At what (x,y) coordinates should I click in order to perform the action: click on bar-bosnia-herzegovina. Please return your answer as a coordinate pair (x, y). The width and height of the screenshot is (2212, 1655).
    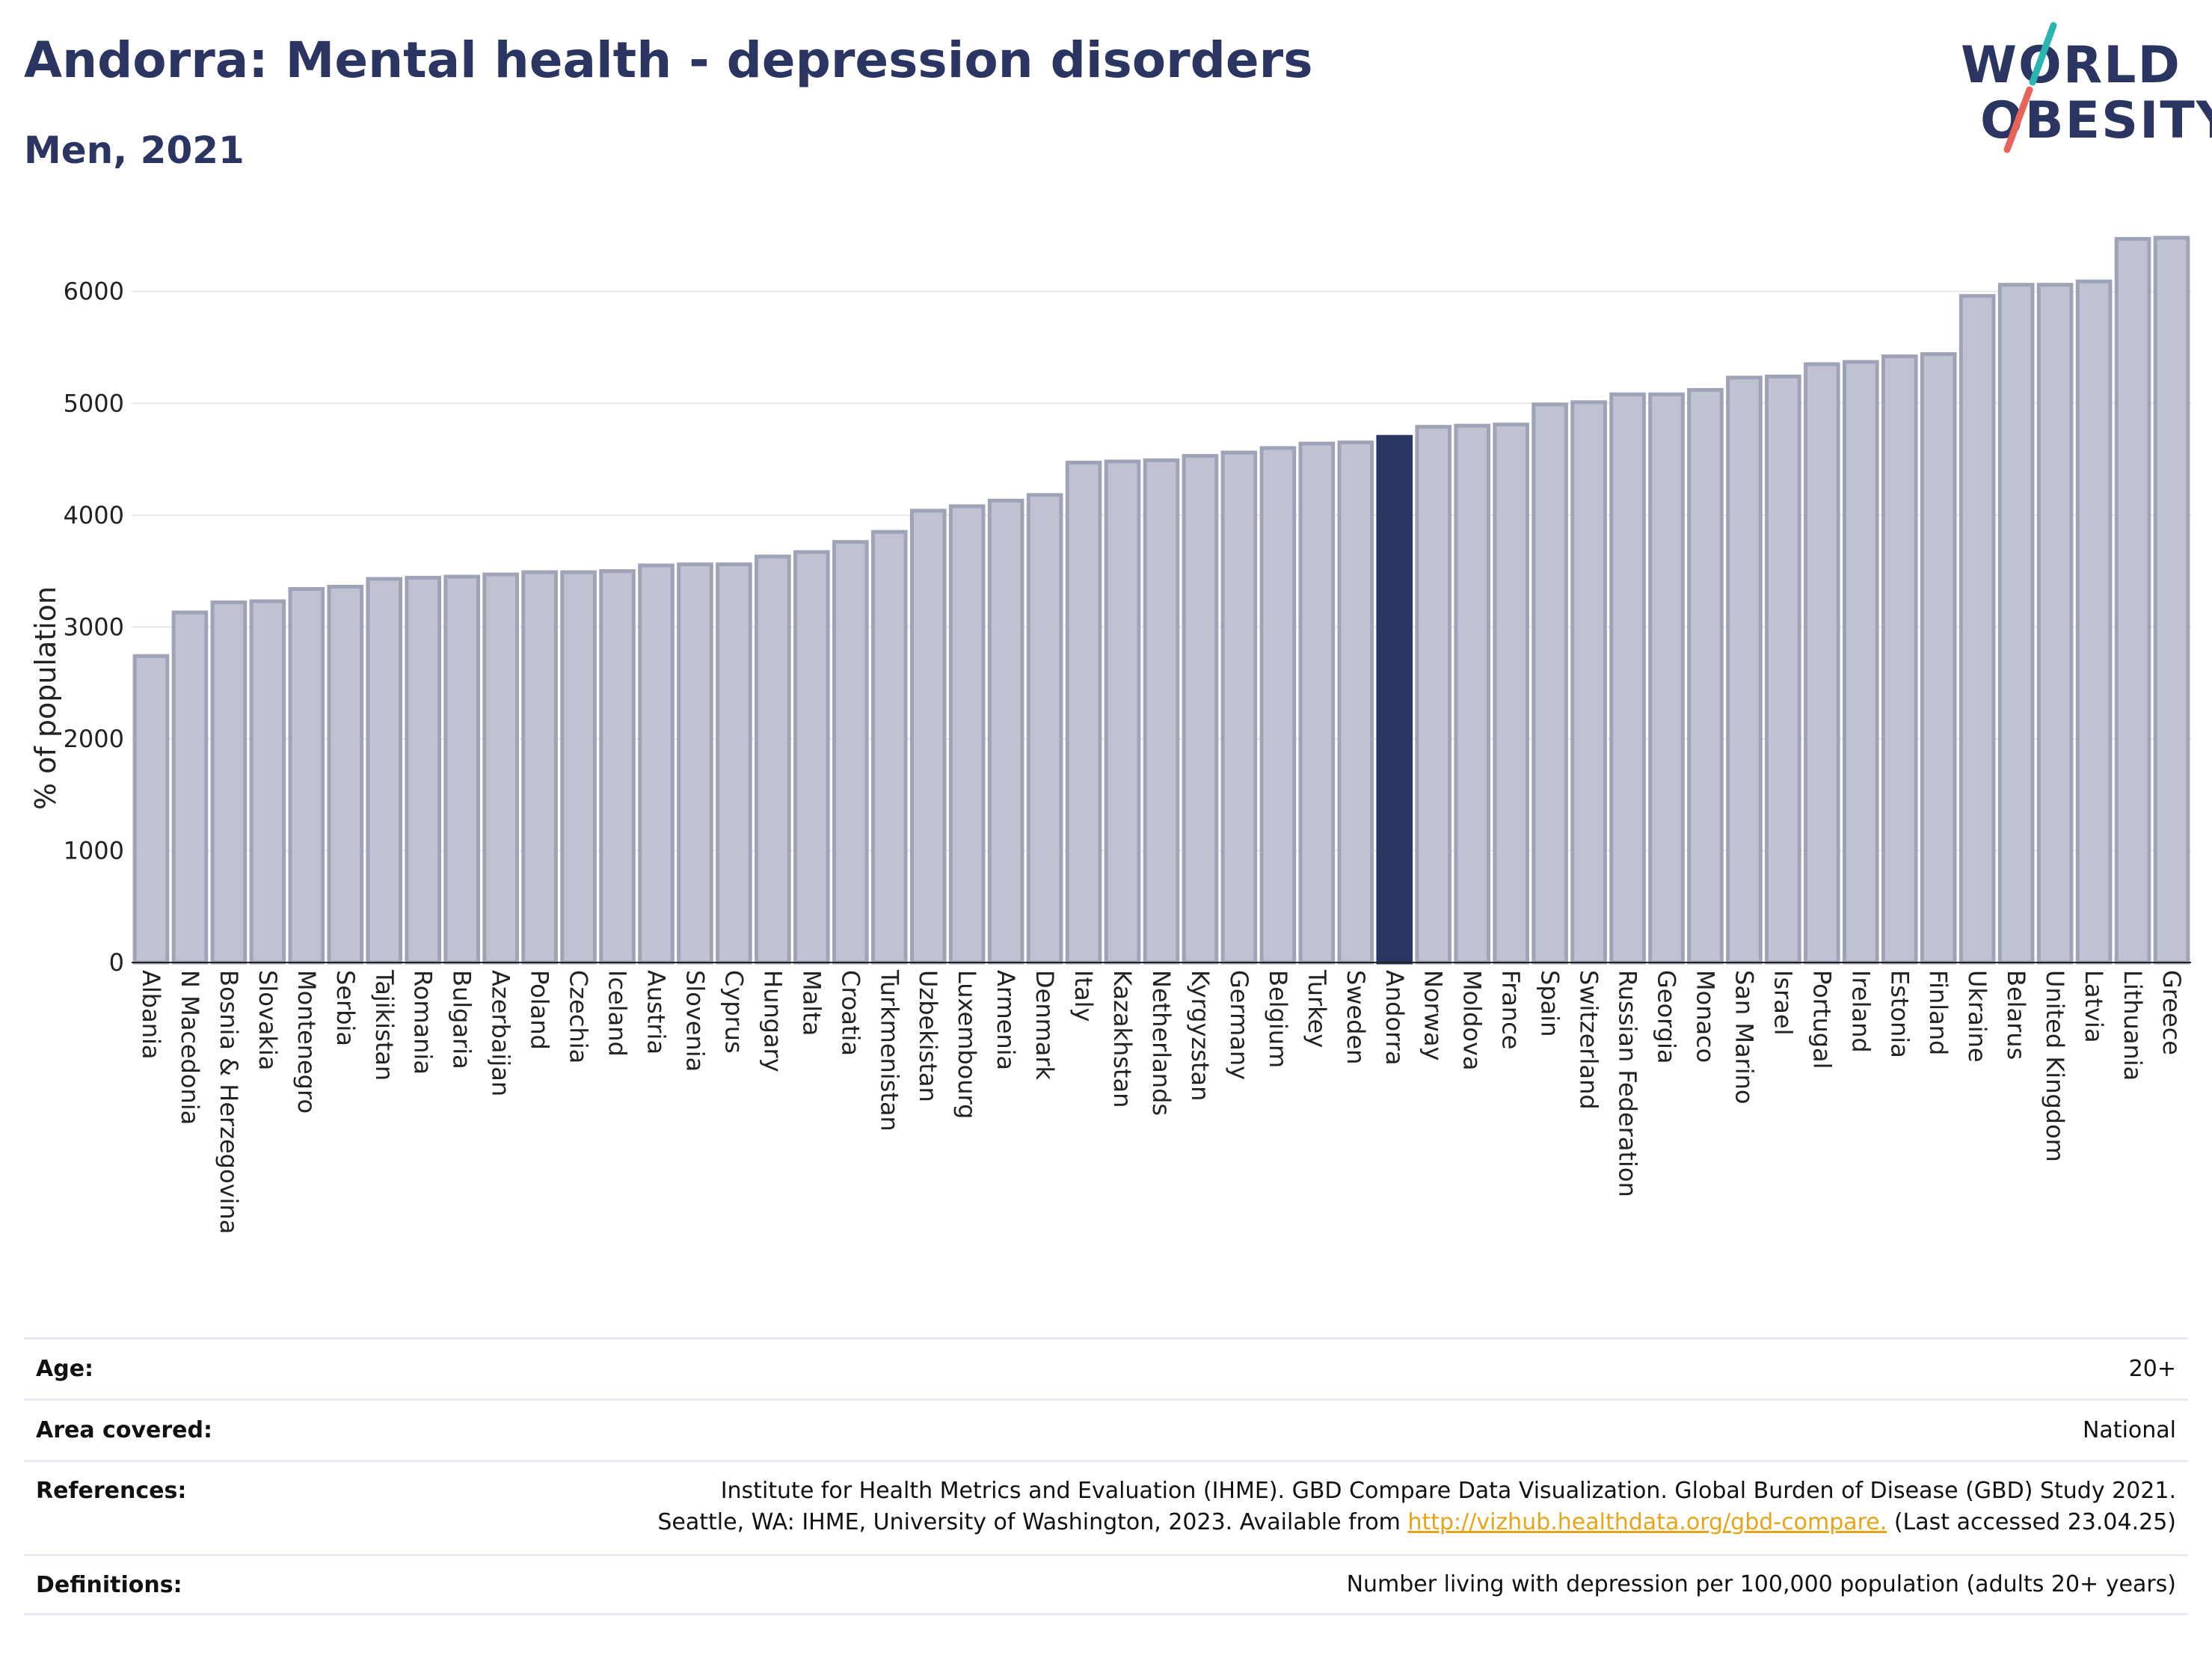
    Looking at the image, I should click on (229, 782).